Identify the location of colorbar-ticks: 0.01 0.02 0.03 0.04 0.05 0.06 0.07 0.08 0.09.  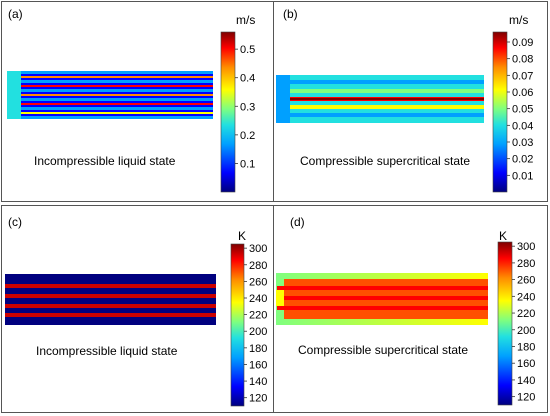
(520, 109).